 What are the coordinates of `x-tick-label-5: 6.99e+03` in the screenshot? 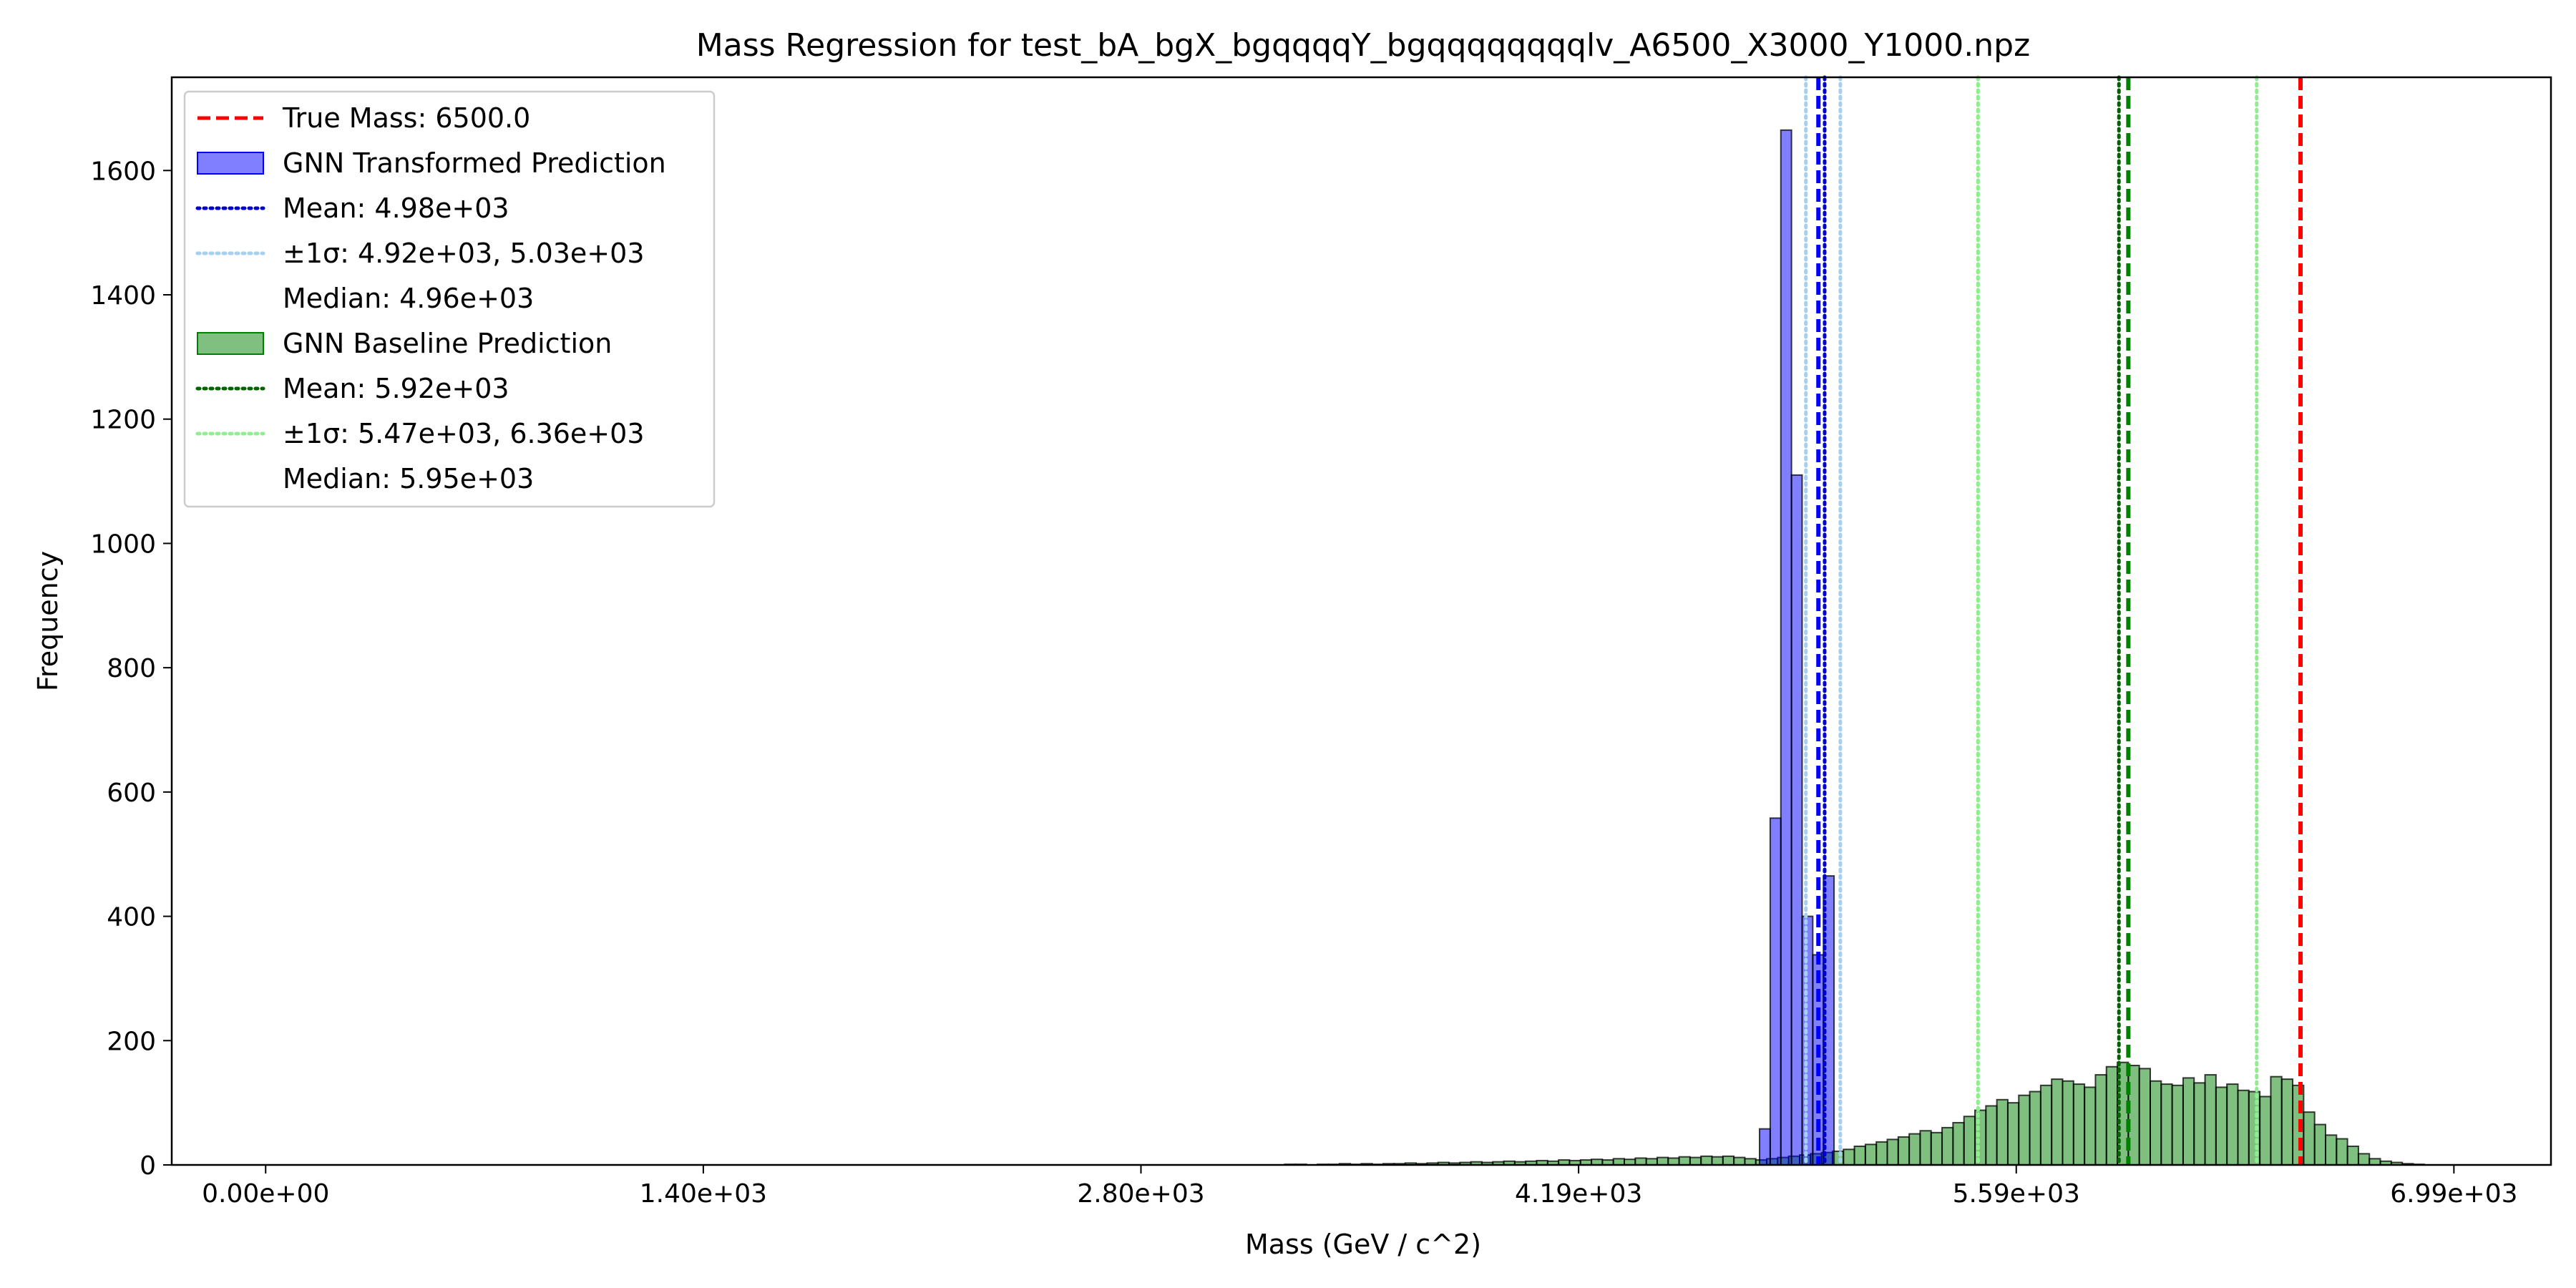 It's located at (2453, 1194).